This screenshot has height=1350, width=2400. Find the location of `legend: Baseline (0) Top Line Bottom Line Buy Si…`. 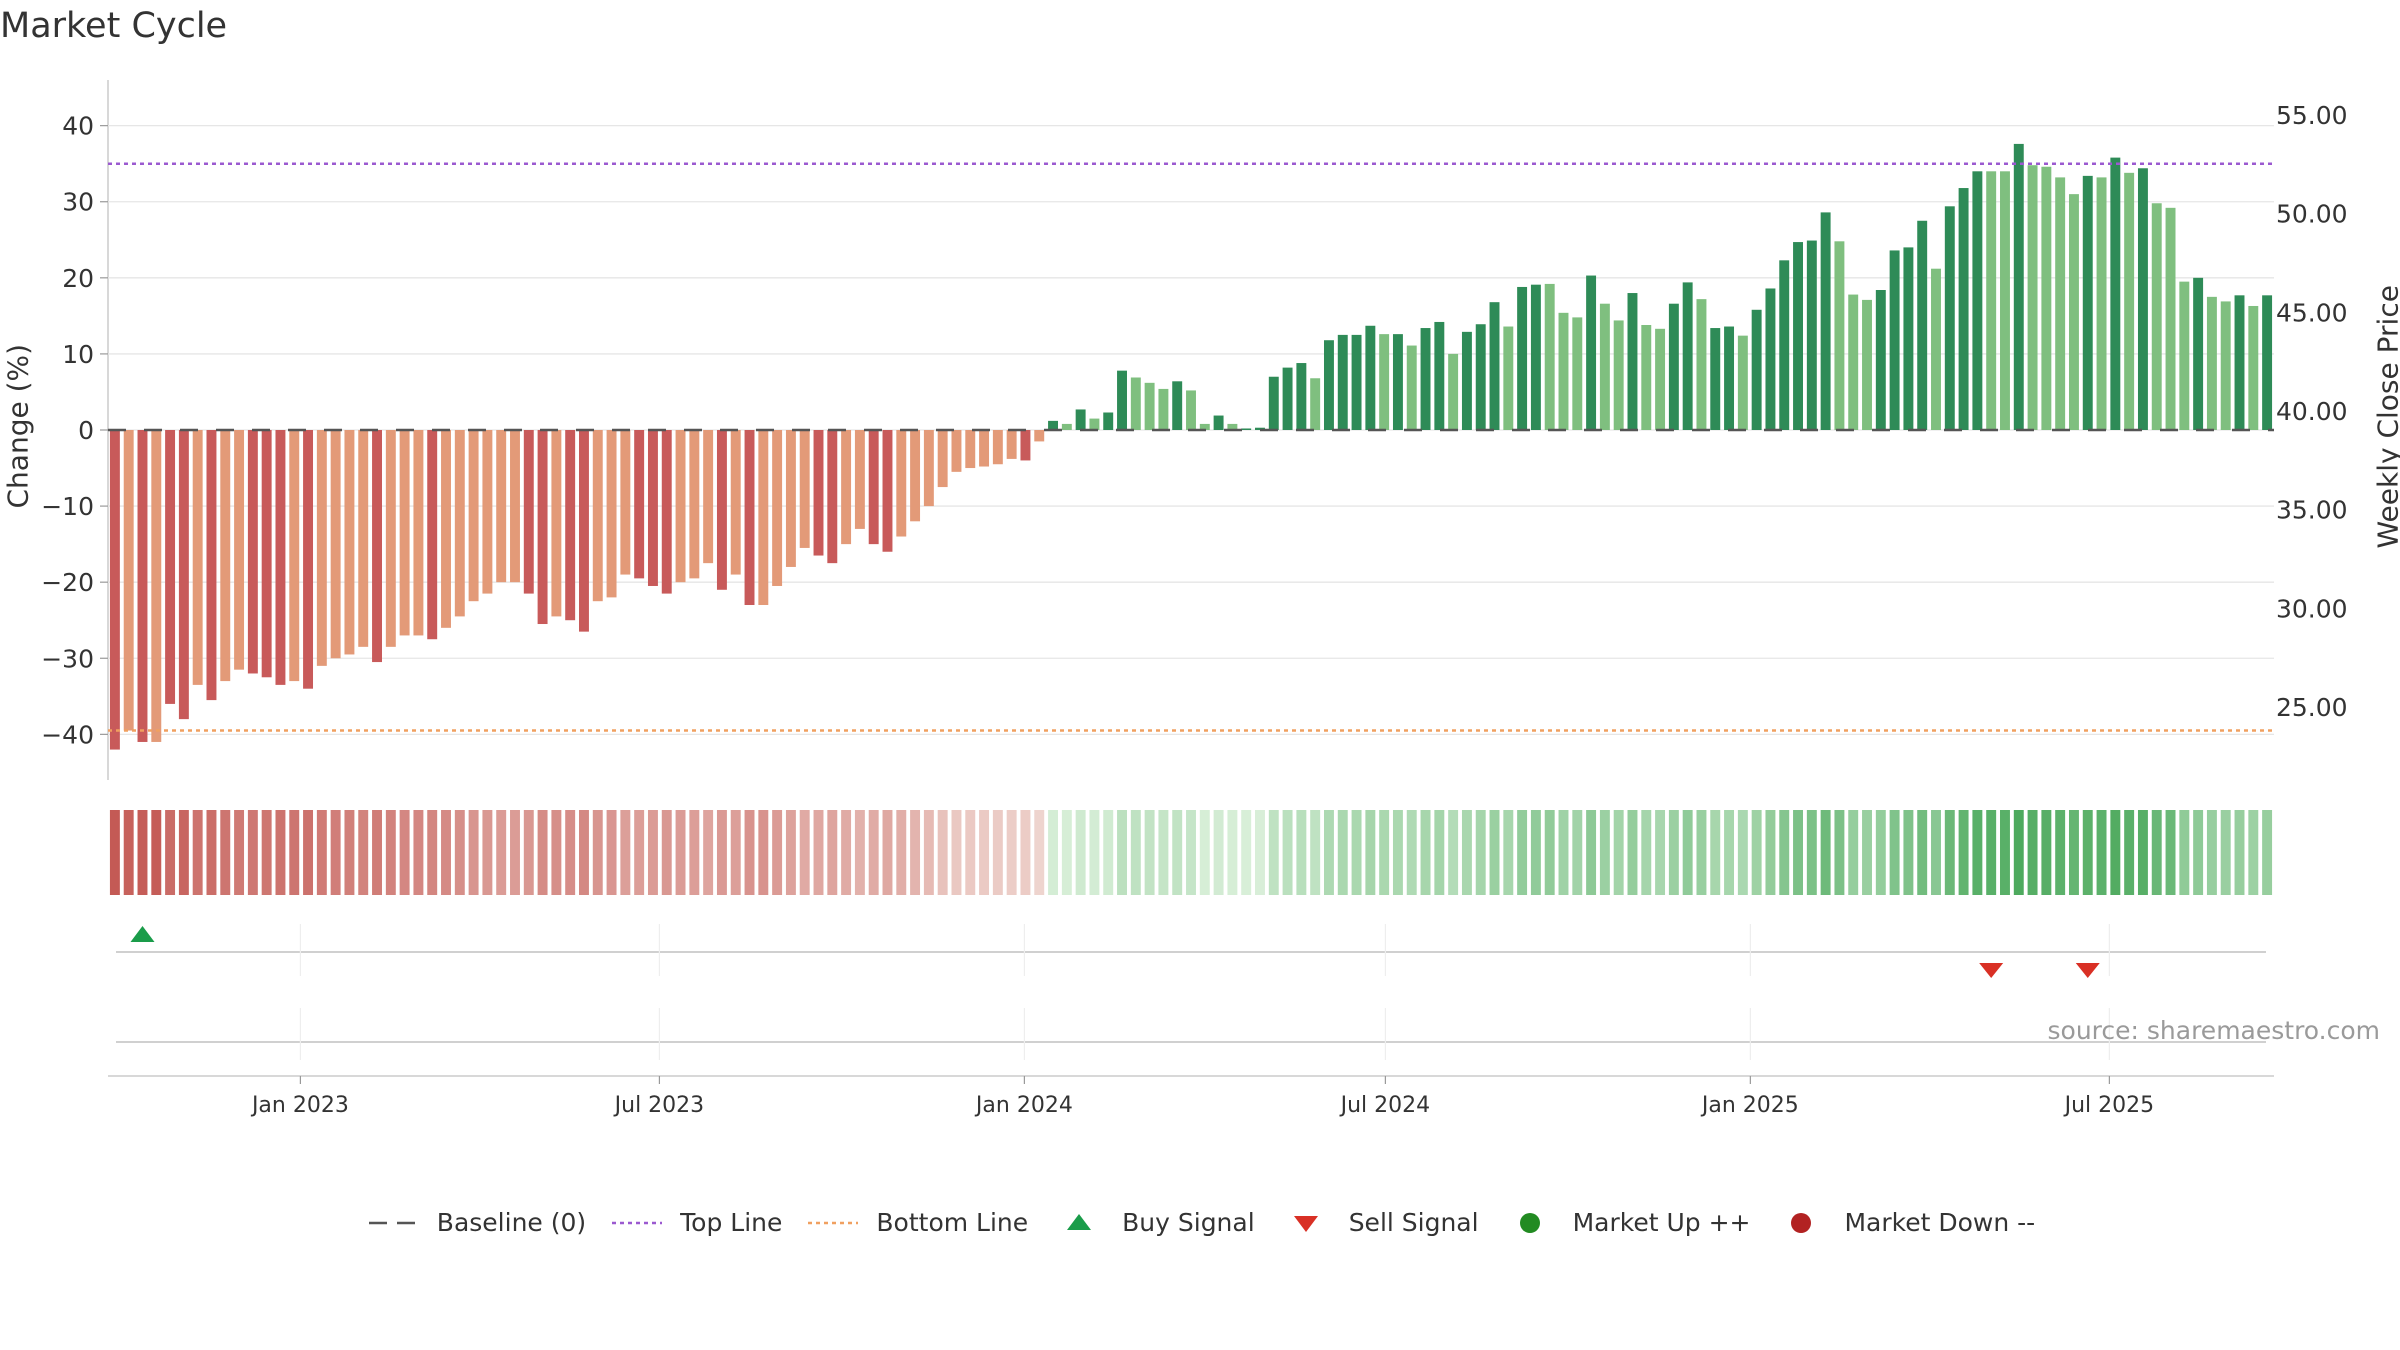

legend: Baseline (0) Top Line Bottom Line Buy Si… is located at coordinates (1200, 1222).